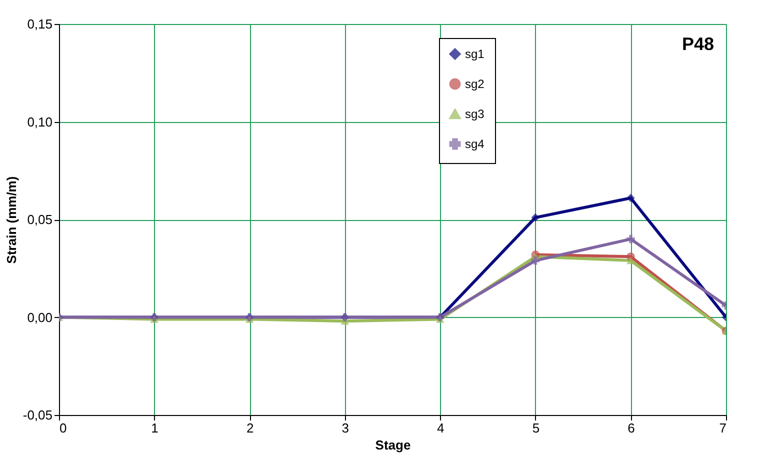 Image resolution: width=777 pixels, height=465 pixels. I want to click on x-tick-label: 5, so click(536, 428).